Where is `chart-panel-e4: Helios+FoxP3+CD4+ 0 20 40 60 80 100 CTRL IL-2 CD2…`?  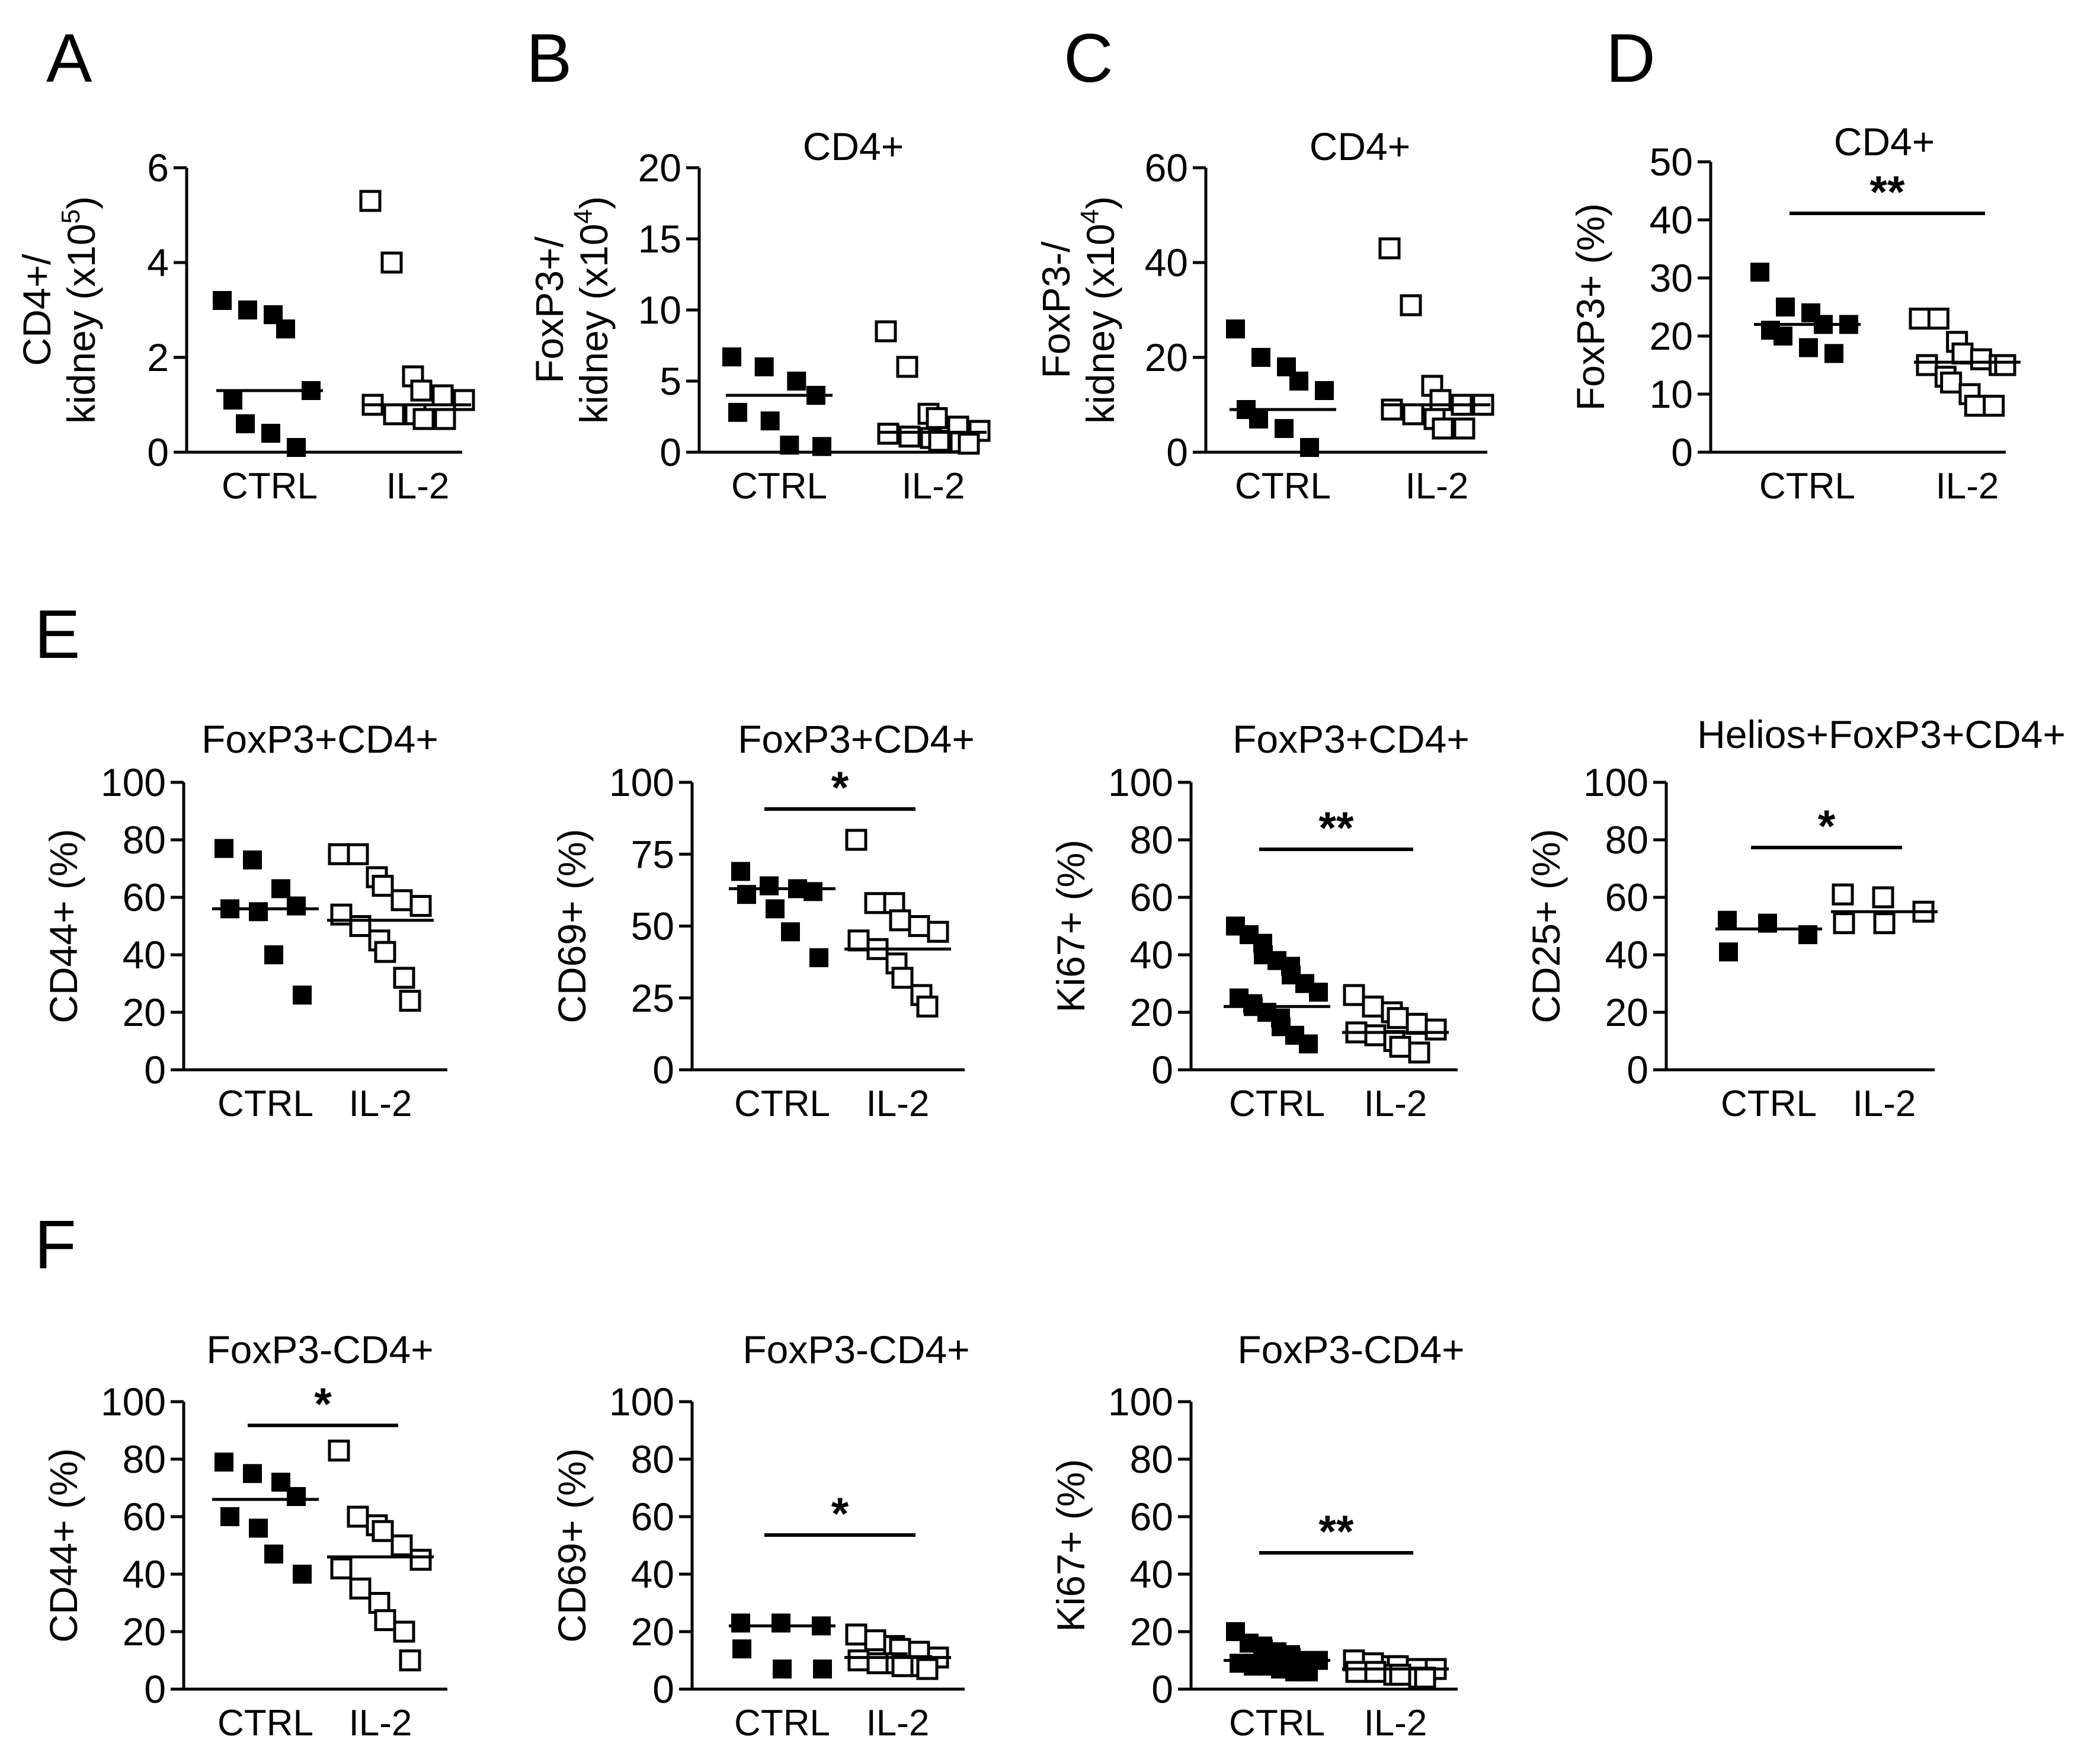
chart-panel-e4: Helios+FoxP3+CD4+ 0 20 40 60 80 100 CTRL IL-2 CD2… is located at coordinates (1795, 918).